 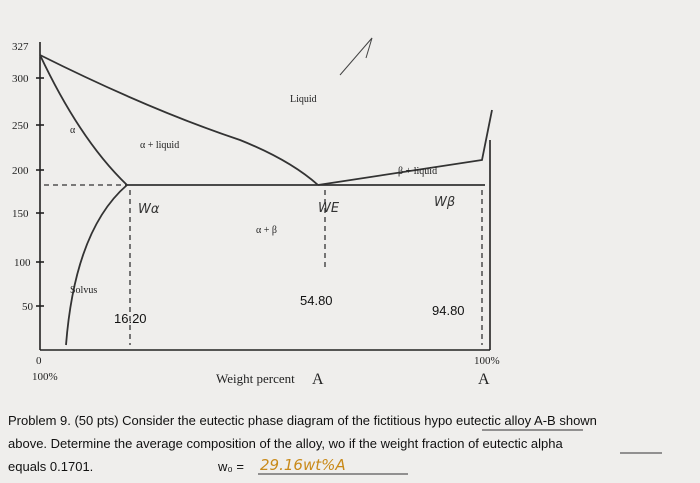 What do you see at coordinates (20, 79) in the screenshot?
I see `y-tick-label: 300` at bounding box center [20, 79].